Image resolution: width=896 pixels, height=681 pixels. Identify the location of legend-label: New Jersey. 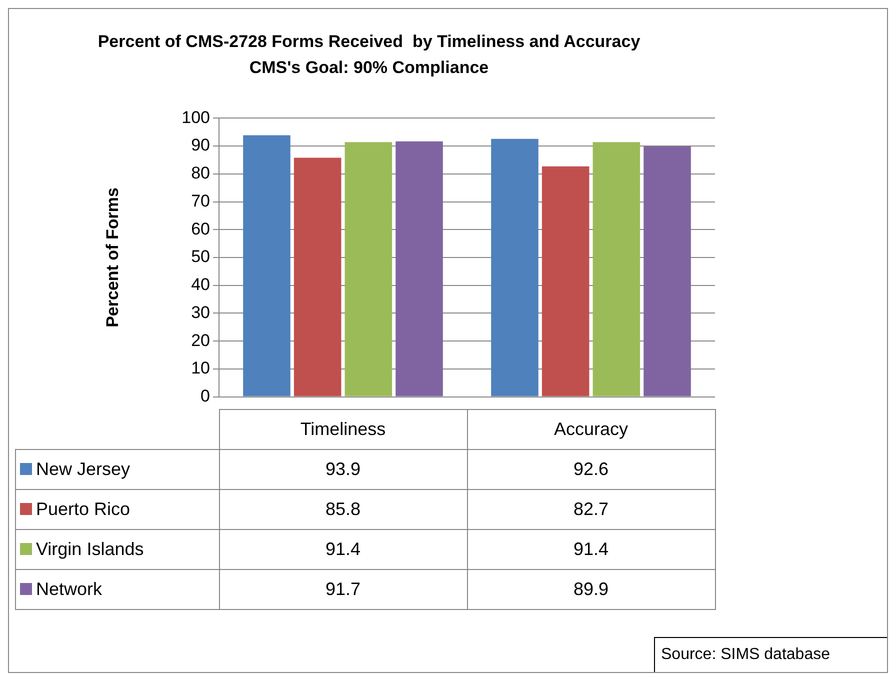
(117, 470).